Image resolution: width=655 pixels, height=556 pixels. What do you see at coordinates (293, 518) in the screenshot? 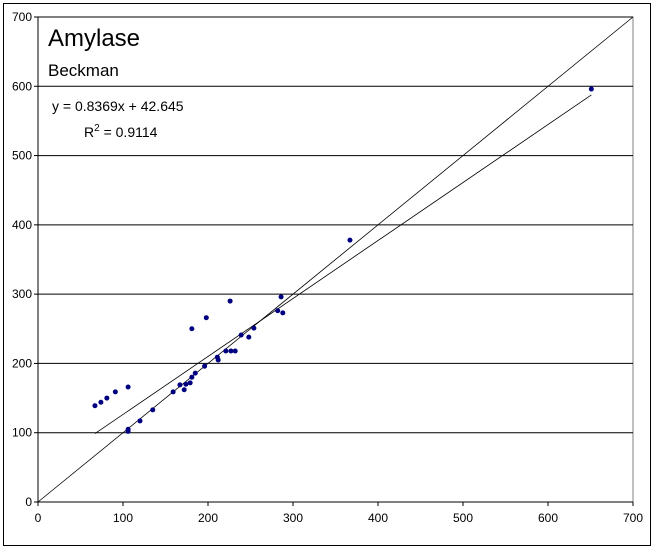
I see `x-tick-label: 300` at bounding box center [293, 518].